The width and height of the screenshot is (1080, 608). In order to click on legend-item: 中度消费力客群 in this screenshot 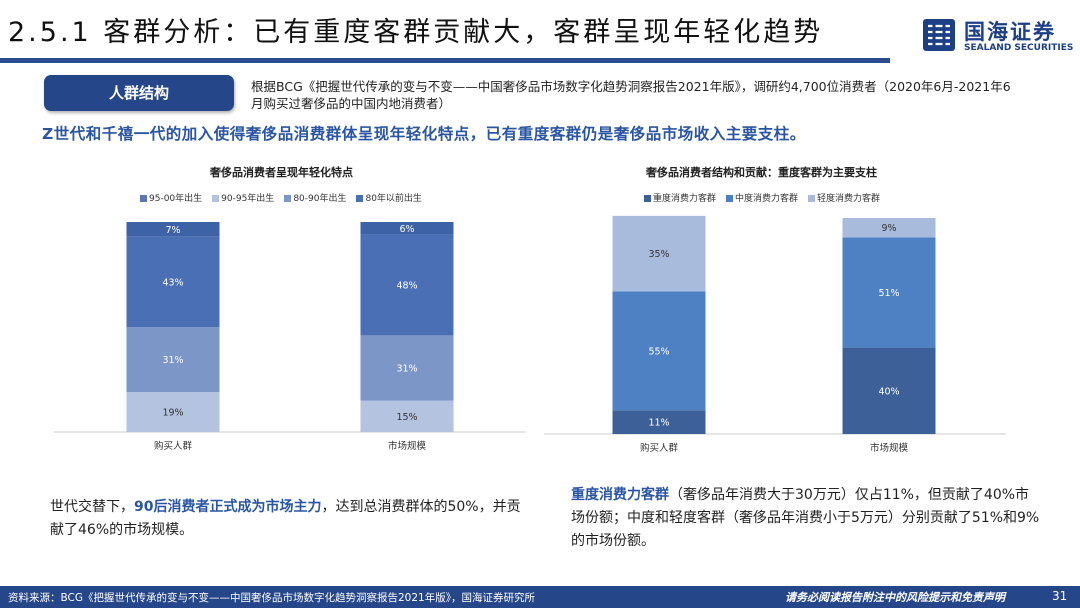, I will do `click(762, 197)`.